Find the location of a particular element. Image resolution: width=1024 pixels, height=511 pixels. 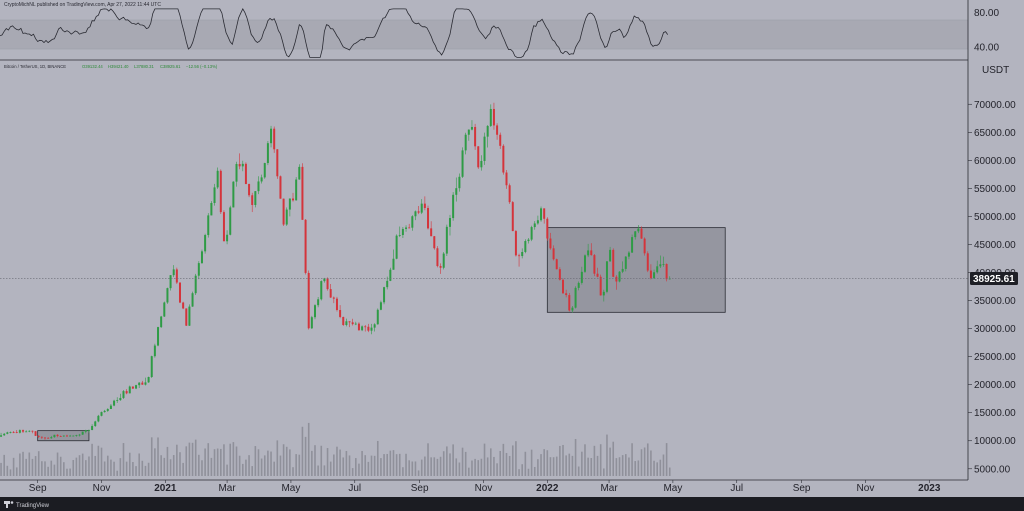

oscillator-tick-label: 40.00 is located at coordinates (986, 48).